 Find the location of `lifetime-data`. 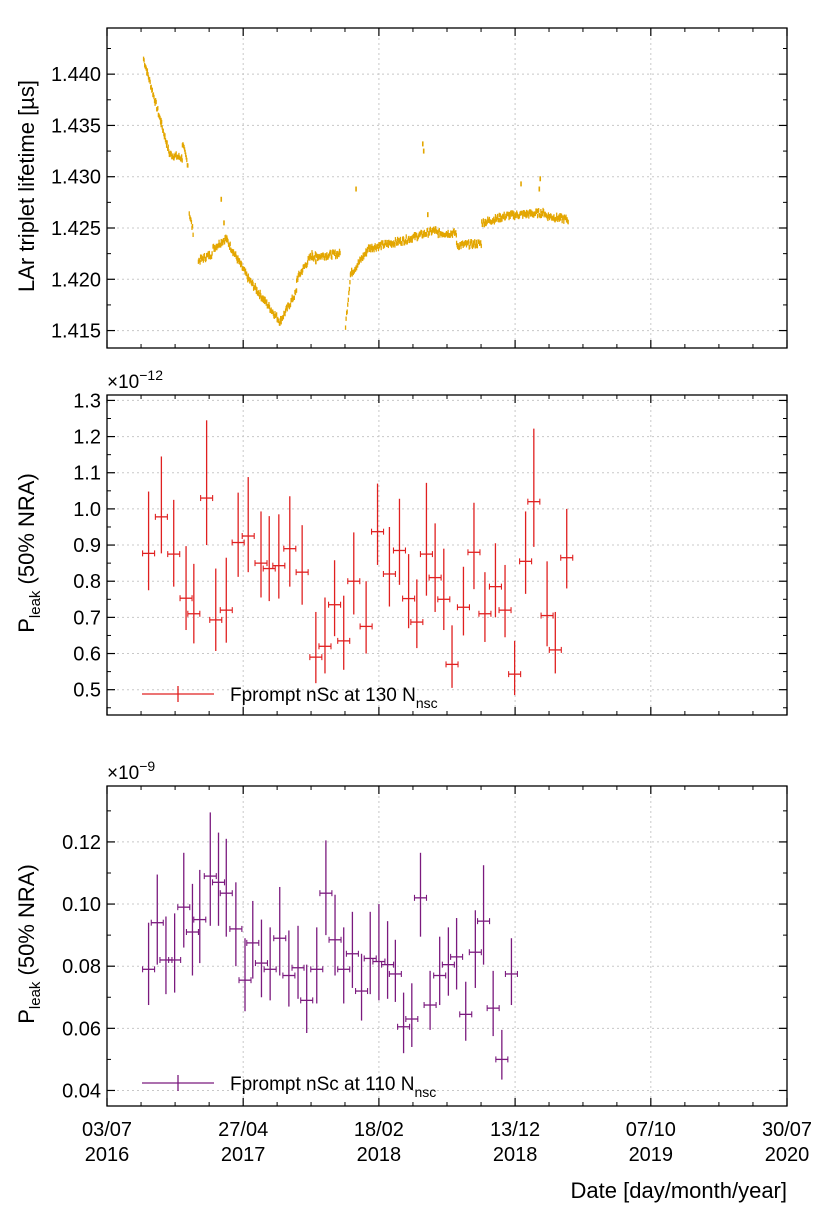

lifetime-data is located at coordinates (355, 193).